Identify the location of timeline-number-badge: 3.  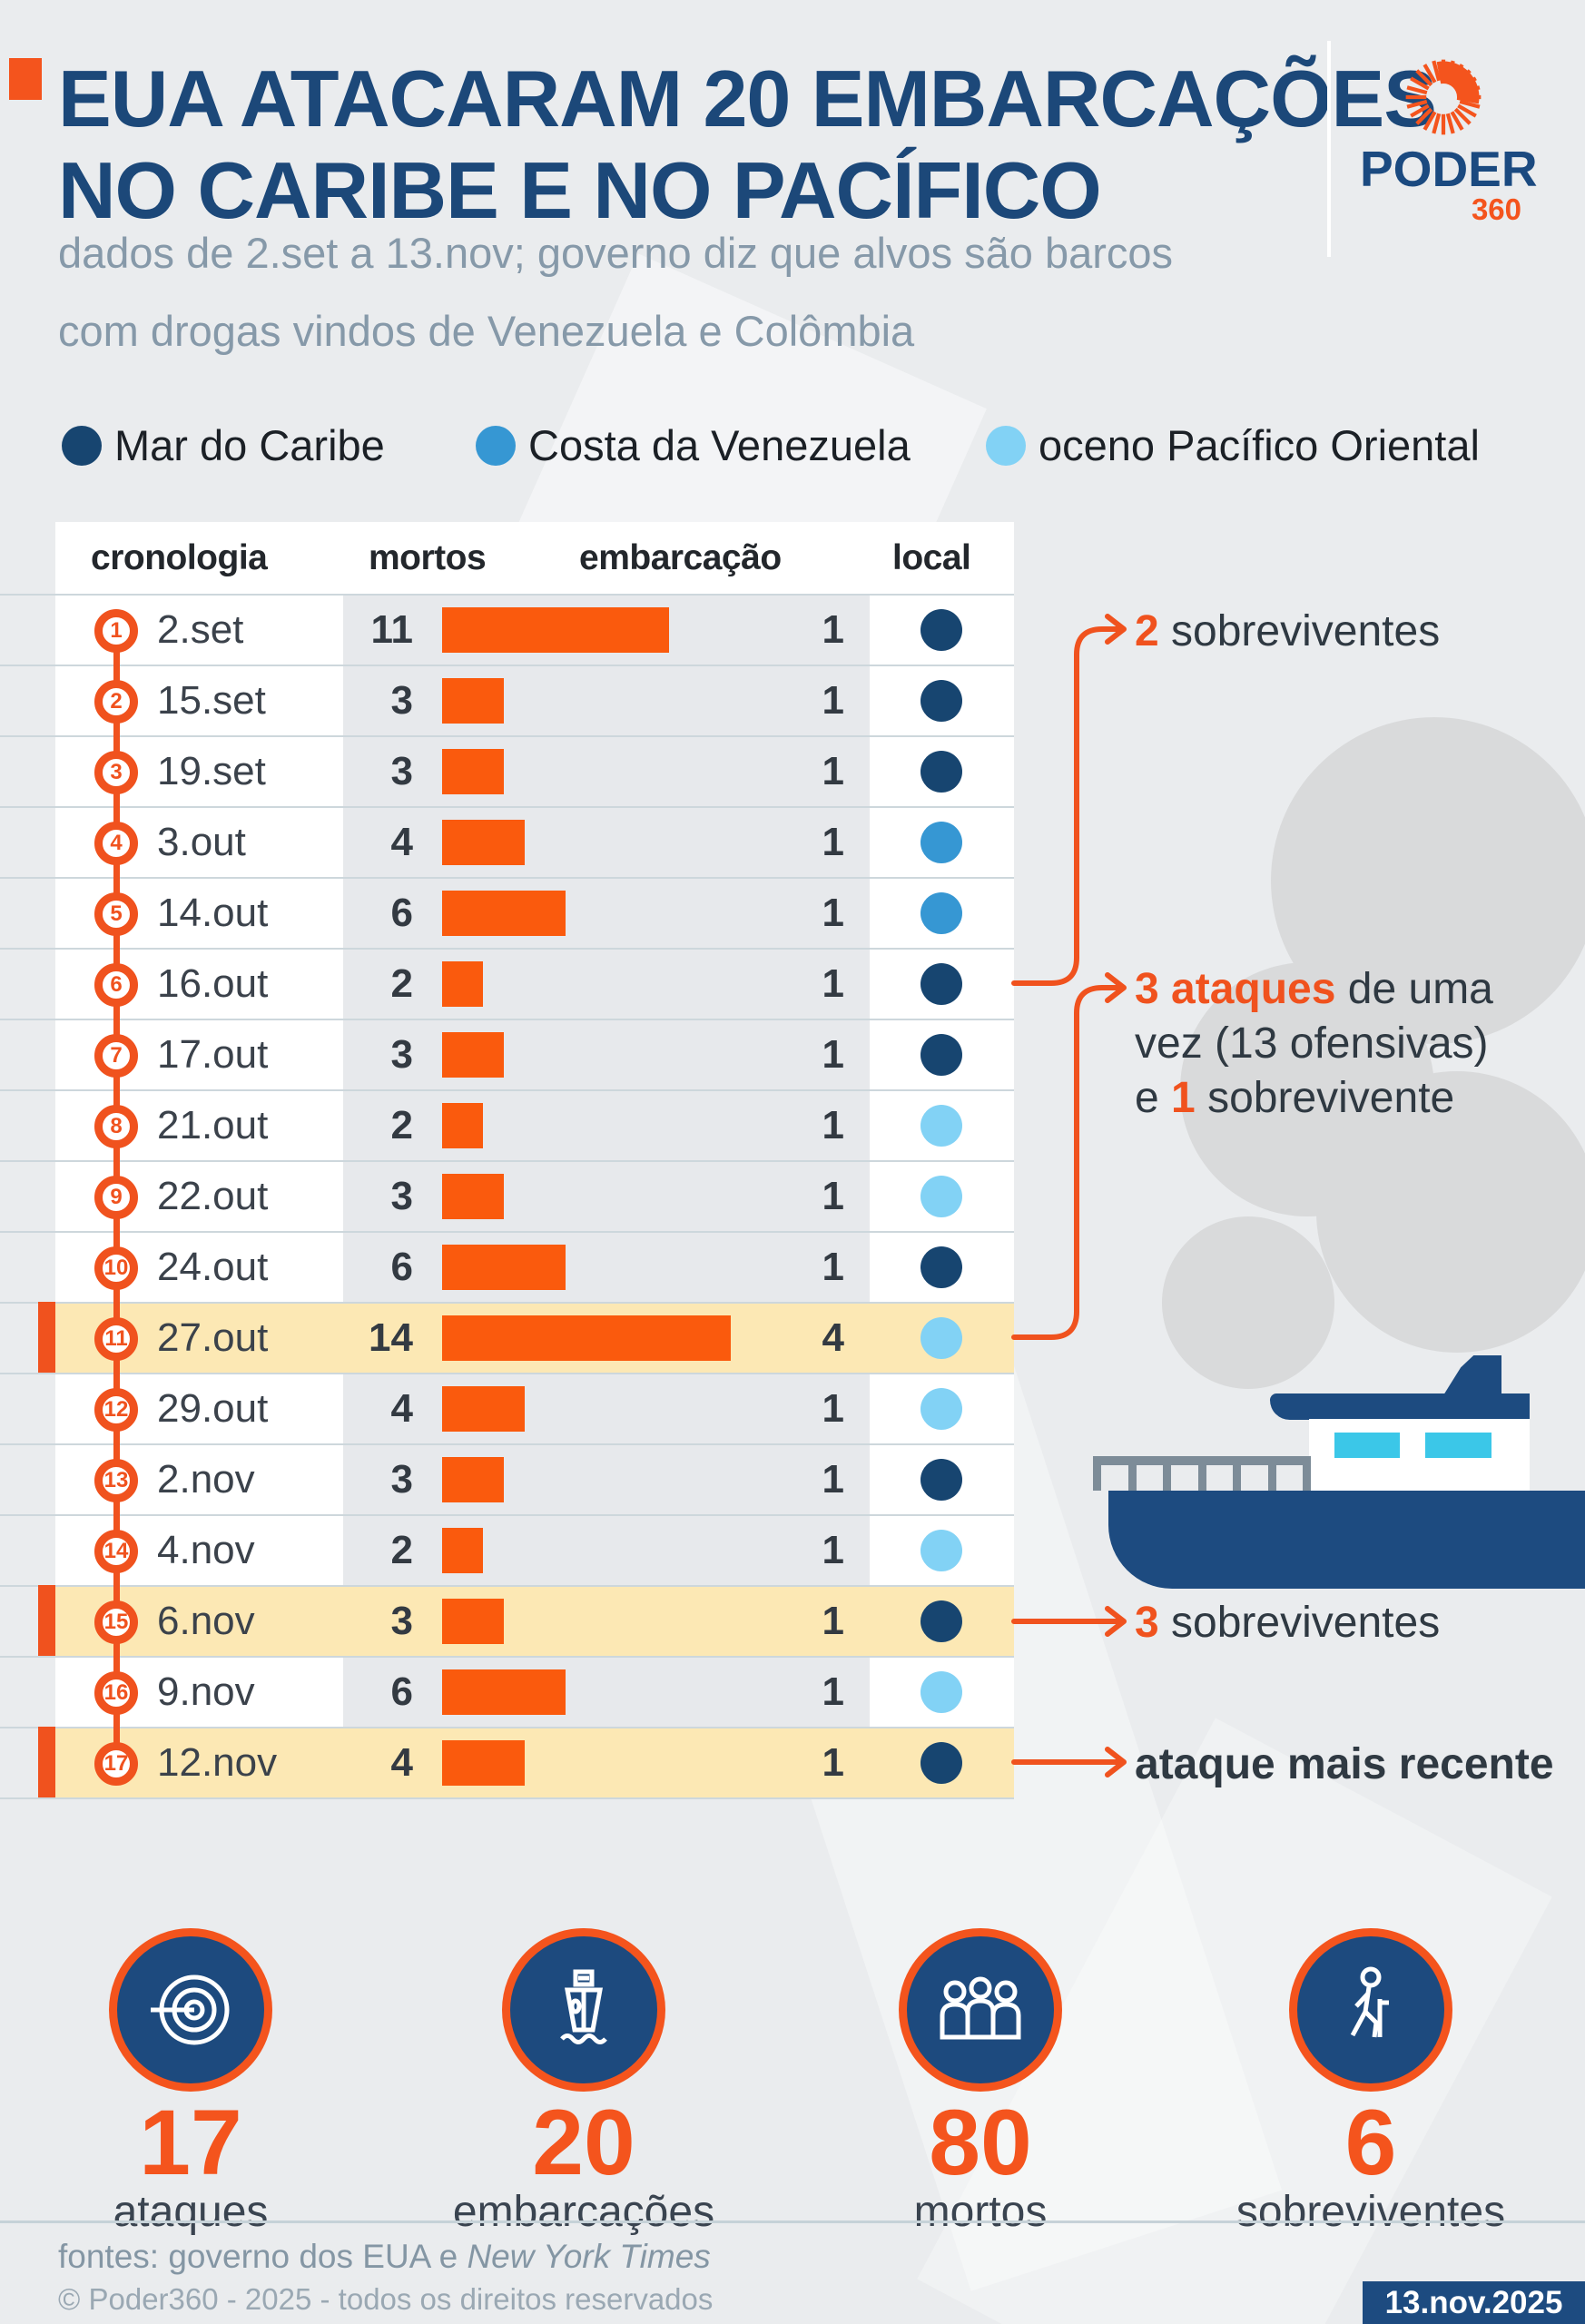
(116, 772).